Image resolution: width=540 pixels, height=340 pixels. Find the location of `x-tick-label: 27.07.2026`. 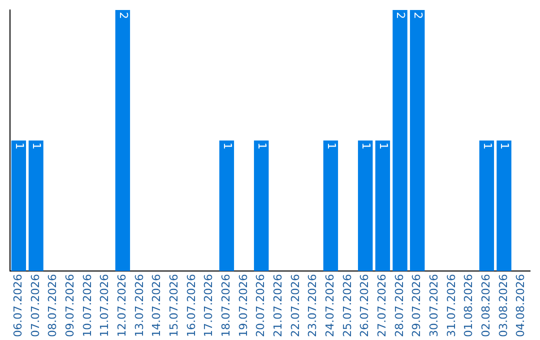

x-tick-label: 27.07.2026 is located at coordinates (382, 306).